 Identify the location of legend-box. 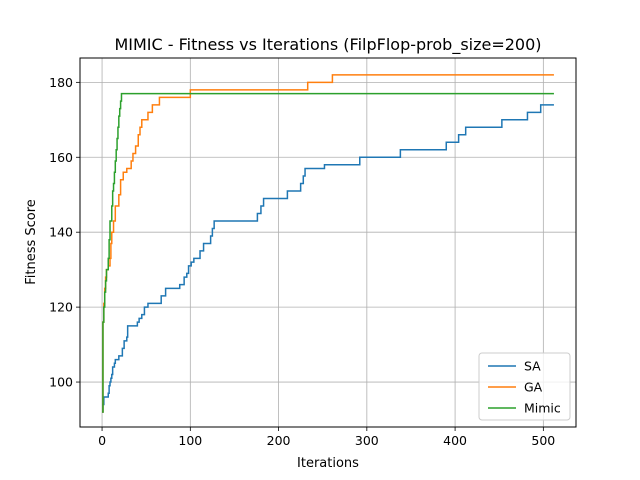
(524, 386).